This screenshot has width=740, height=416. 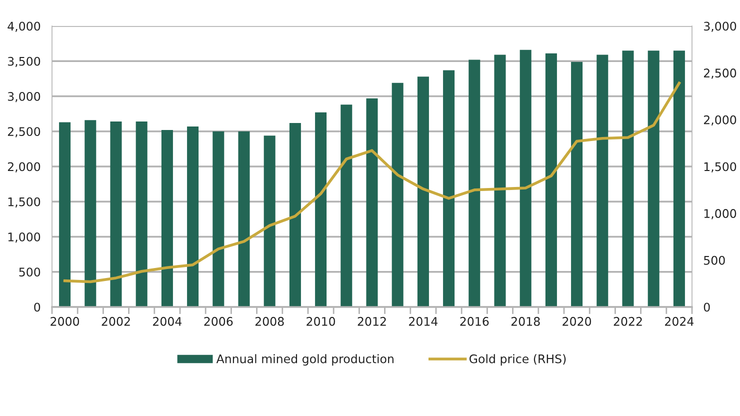 I want to click on x-tick-label: 2014, so click(x=423, y=321).